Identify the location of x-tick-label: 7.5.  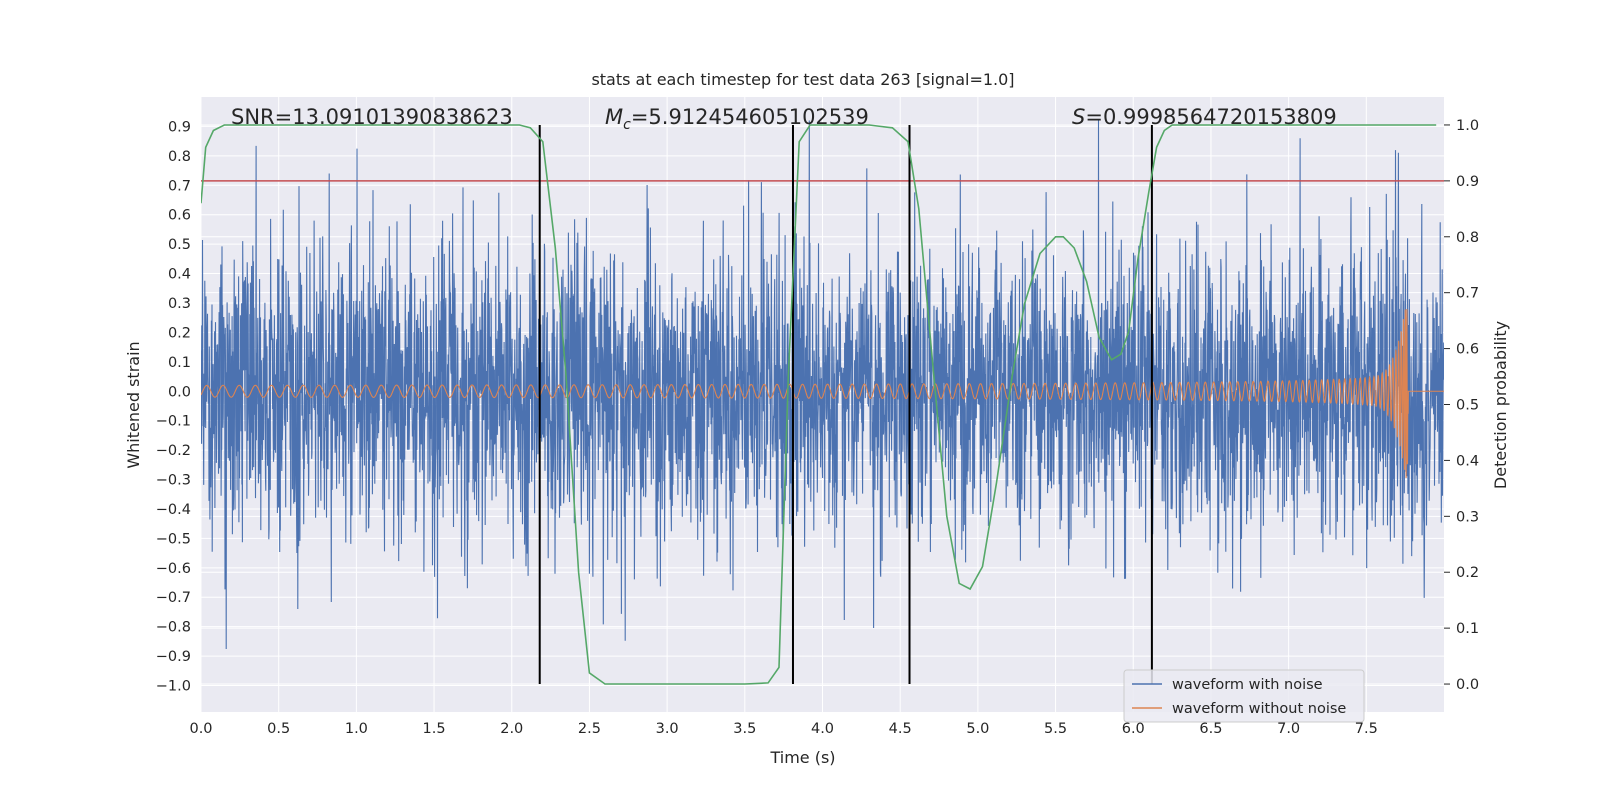
(1366, 729).